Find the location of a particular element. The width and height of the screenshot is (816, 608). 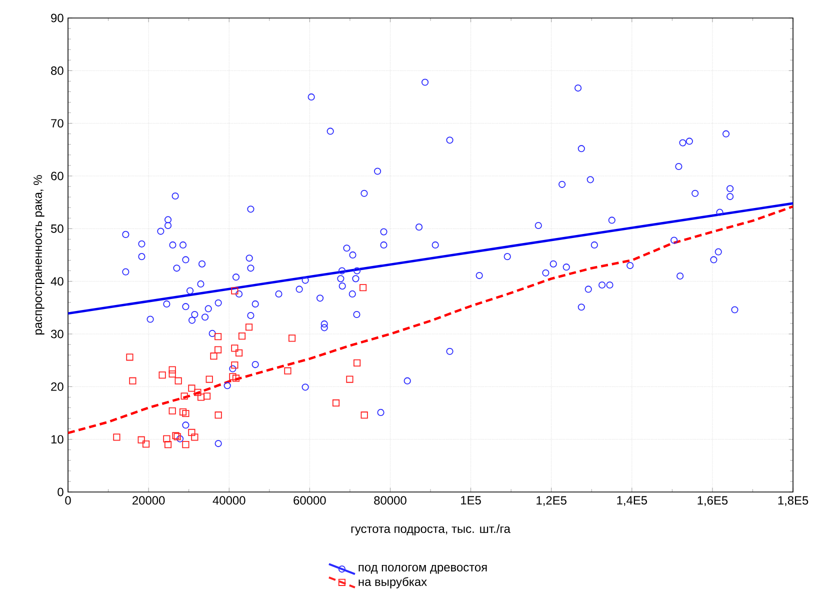

y-tick-label: 20 is located at coordinates (57, 386).